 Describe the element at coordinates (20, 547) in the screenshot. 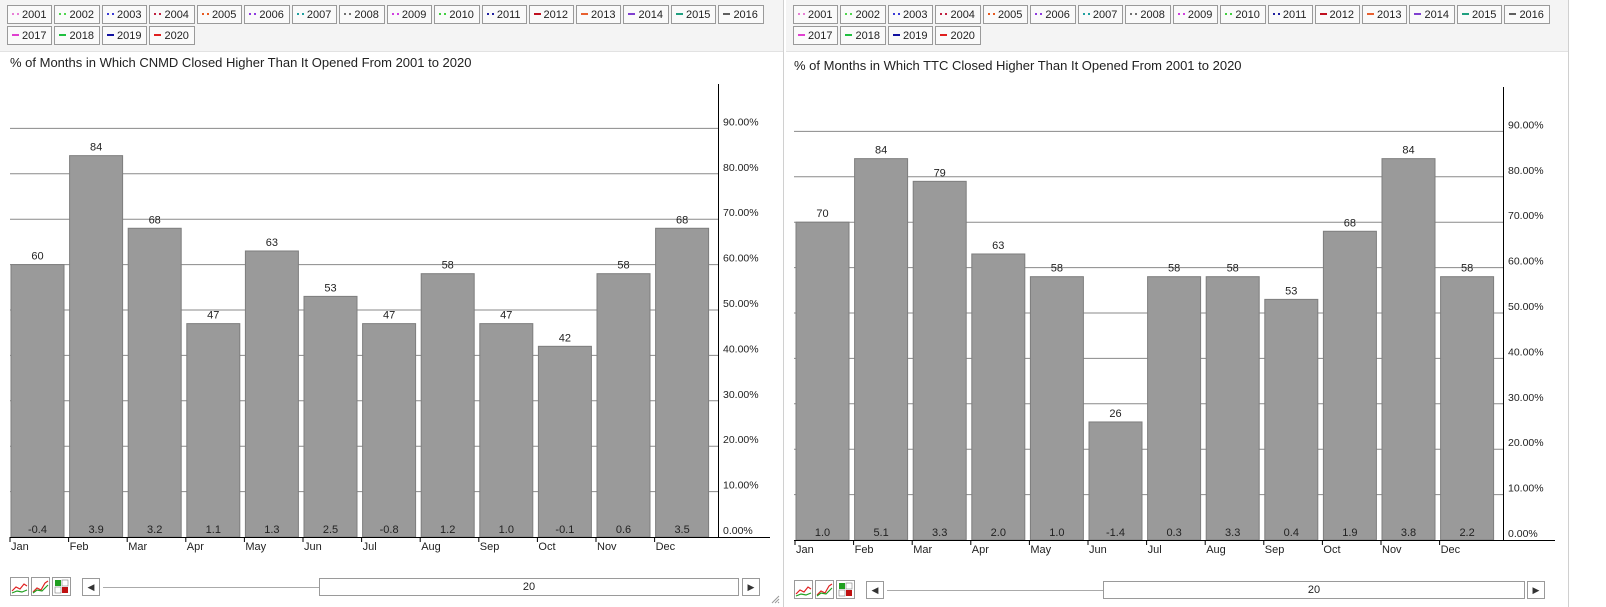

I see `x-tick-label: Jan` at that location.